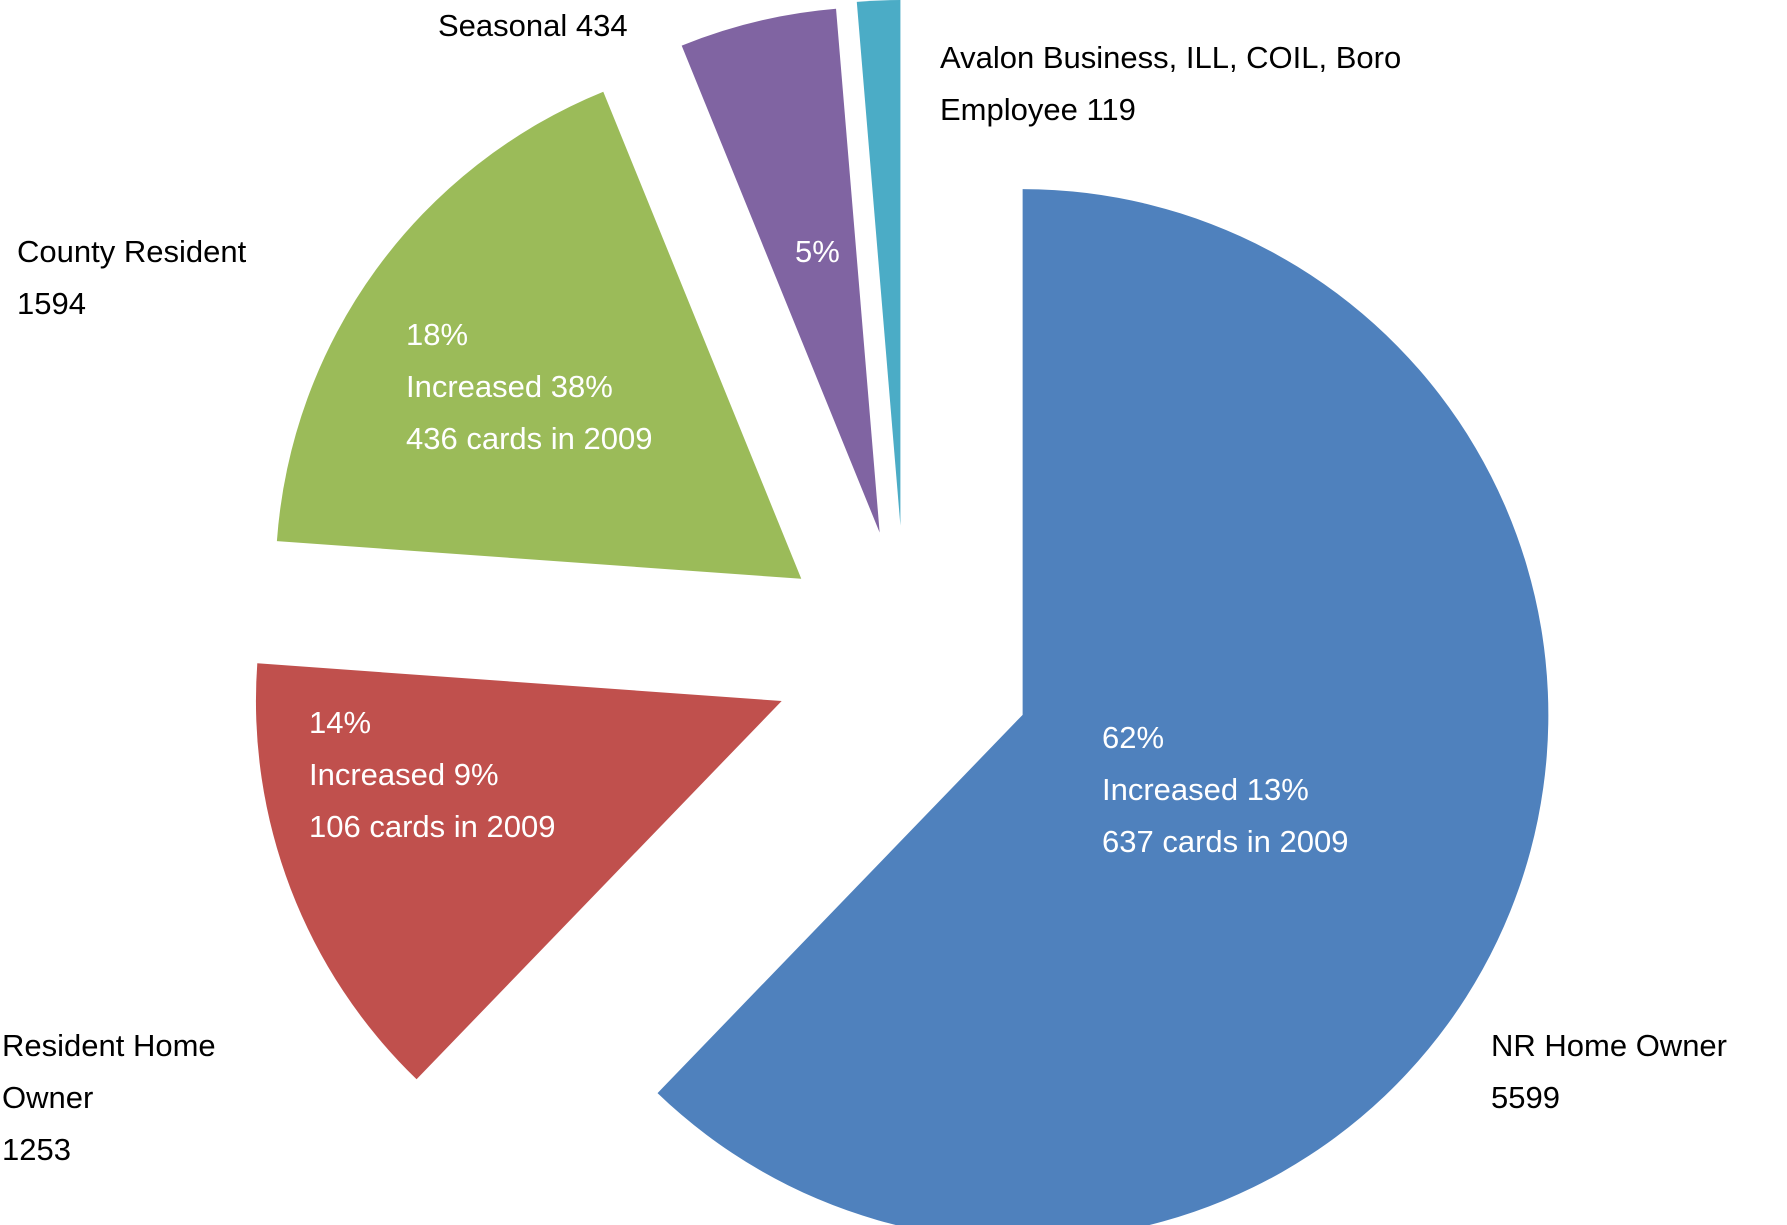 Image resolution: width=1787 pixels, height=1225 pixels. What do you see at coordinates (1639, 1072) in the screenshot?
I see `category-label: NR Home Owner 5599` at bounding box center [1639, 1072].